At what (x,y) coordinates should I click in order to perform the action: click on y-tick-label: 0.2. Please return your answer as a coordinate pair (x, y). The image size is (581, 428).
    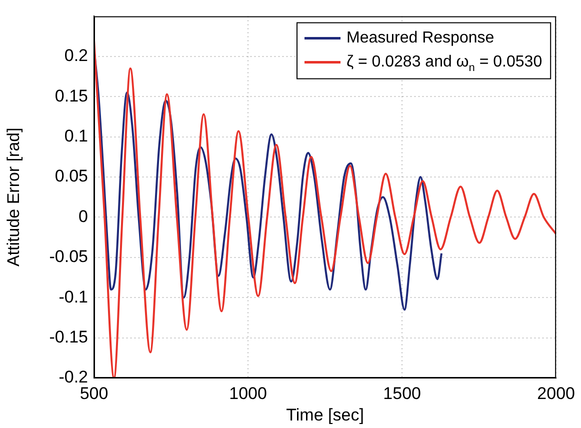
    Looking at the image, I should click on (76, 56).